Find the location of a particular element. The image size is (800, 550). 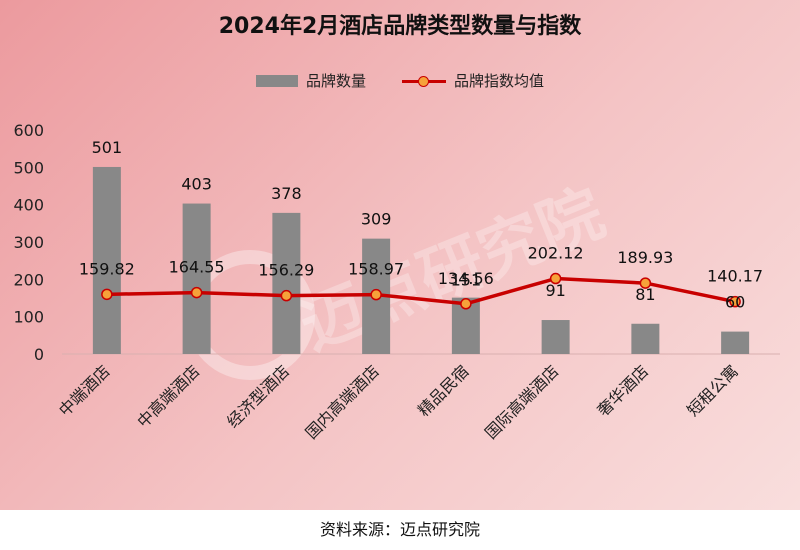

legend-line-swatch is located at coordinates (424, 81).